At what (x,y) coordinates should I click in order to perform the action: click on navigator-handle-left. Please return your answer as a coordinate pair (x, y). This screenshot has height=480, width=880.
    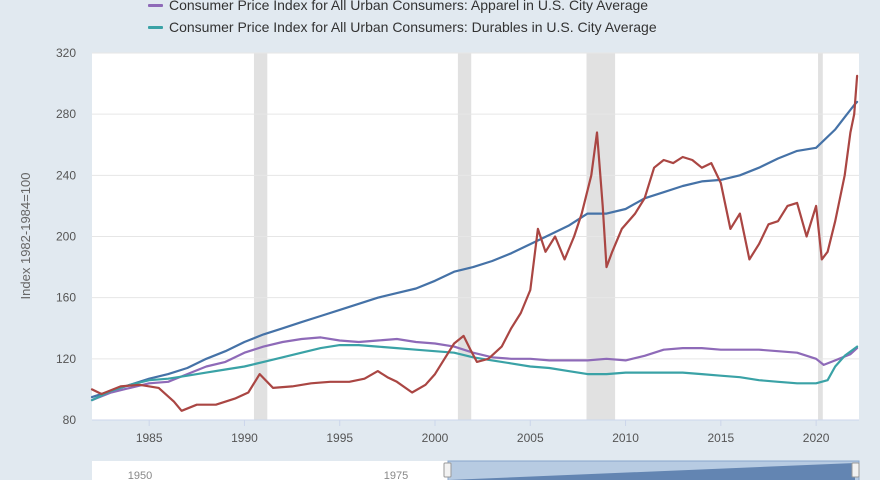
    Looking at the image, I should click on (447, 470).